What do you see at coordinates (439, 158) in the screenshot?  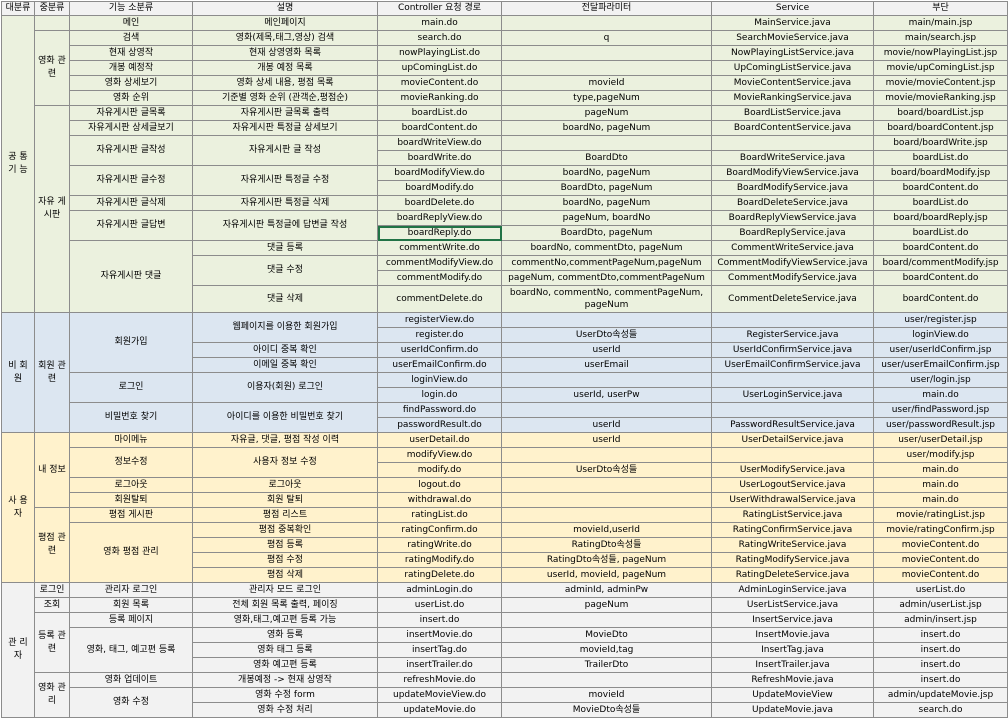 I see `path-cell: boardWrite.do` at bounding box center [439, 158].